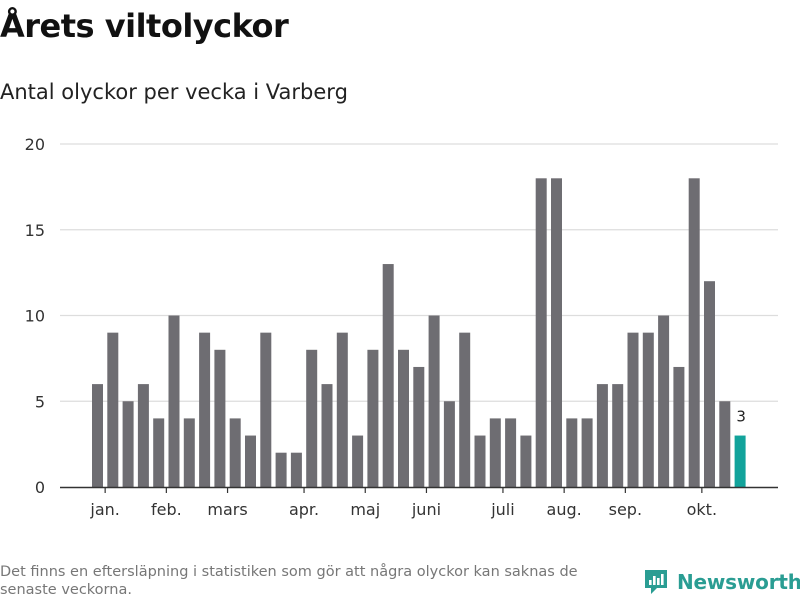 Image resolution: width=800 pixels, height=600 pixels. Describe the element at coordinates (738, 582) in the screenshot. I see `brand-name: Newsworthy` at that location.